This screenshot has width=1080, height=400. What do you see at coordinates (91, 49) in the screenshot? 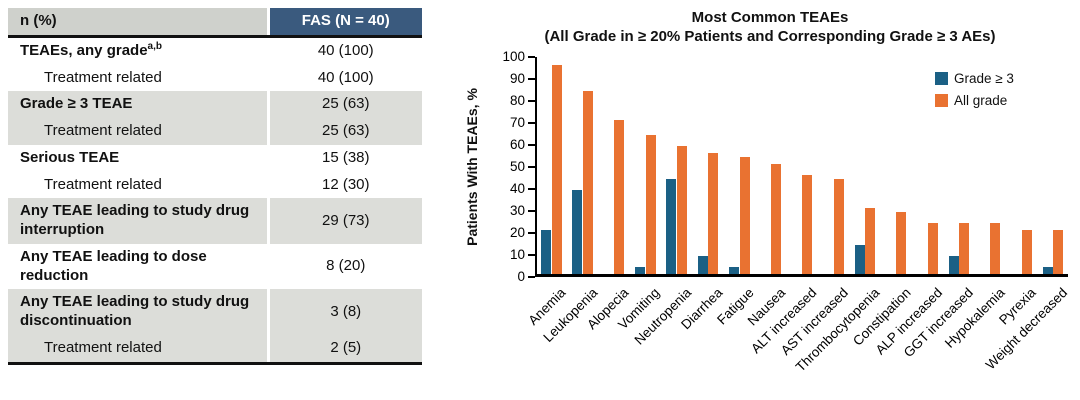
I see `row-label-cell: TEAEs, any gradea,b` at bounding box center [91, 49].